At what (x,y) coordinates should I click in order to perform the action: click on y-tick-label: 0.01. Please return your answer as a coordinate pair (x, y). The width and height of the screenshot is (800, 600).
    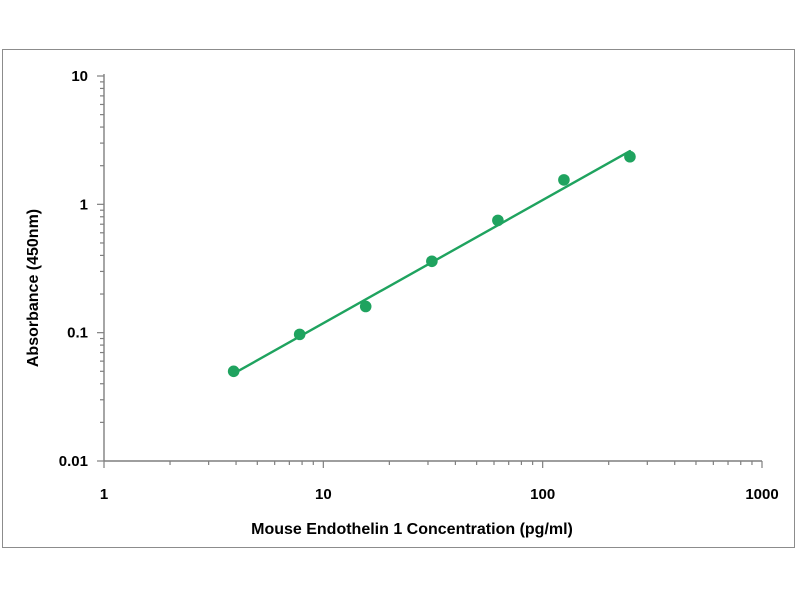
    Looking at the image, I should click on (73, 461).